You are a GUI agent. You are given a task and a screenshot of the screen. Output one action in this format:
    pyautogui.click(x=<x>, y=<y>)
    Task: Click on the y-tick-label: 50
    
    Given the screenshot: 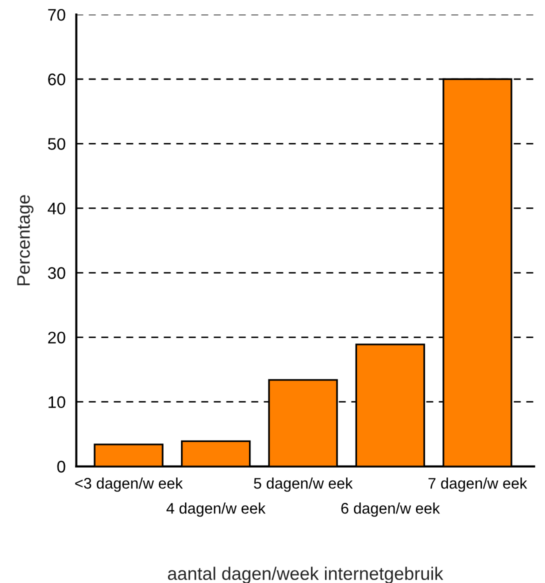 What is the action you would take?
    pyautogui.click(x=57, y=144)
    